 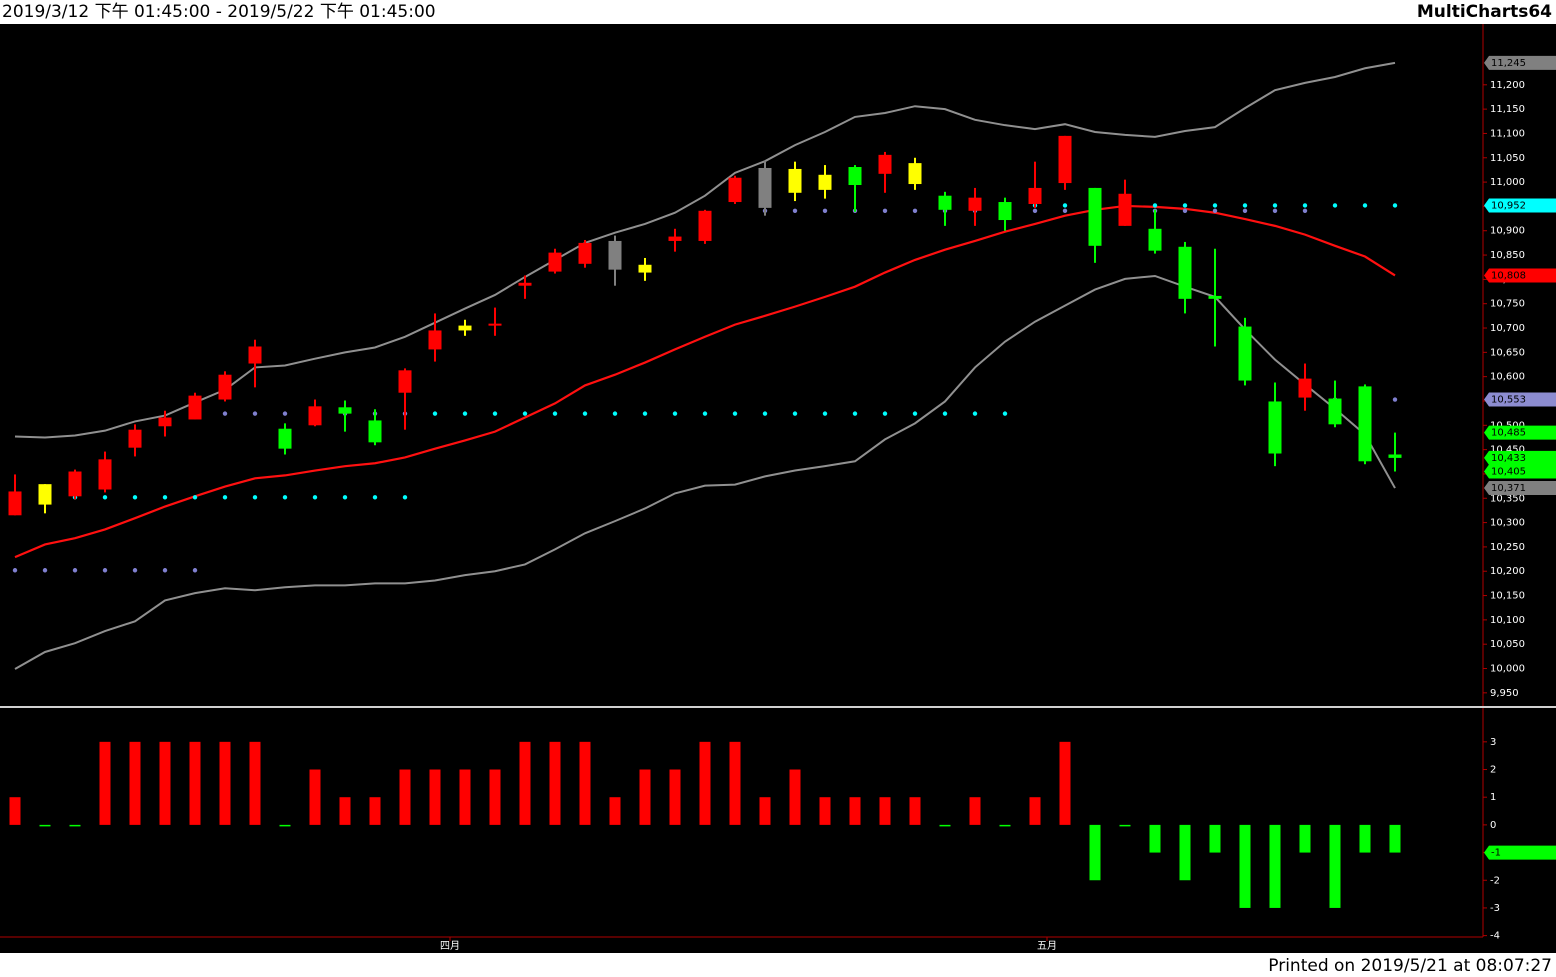 I want to click on price-tag-label: 11,245, so click(x=1508, y=63).